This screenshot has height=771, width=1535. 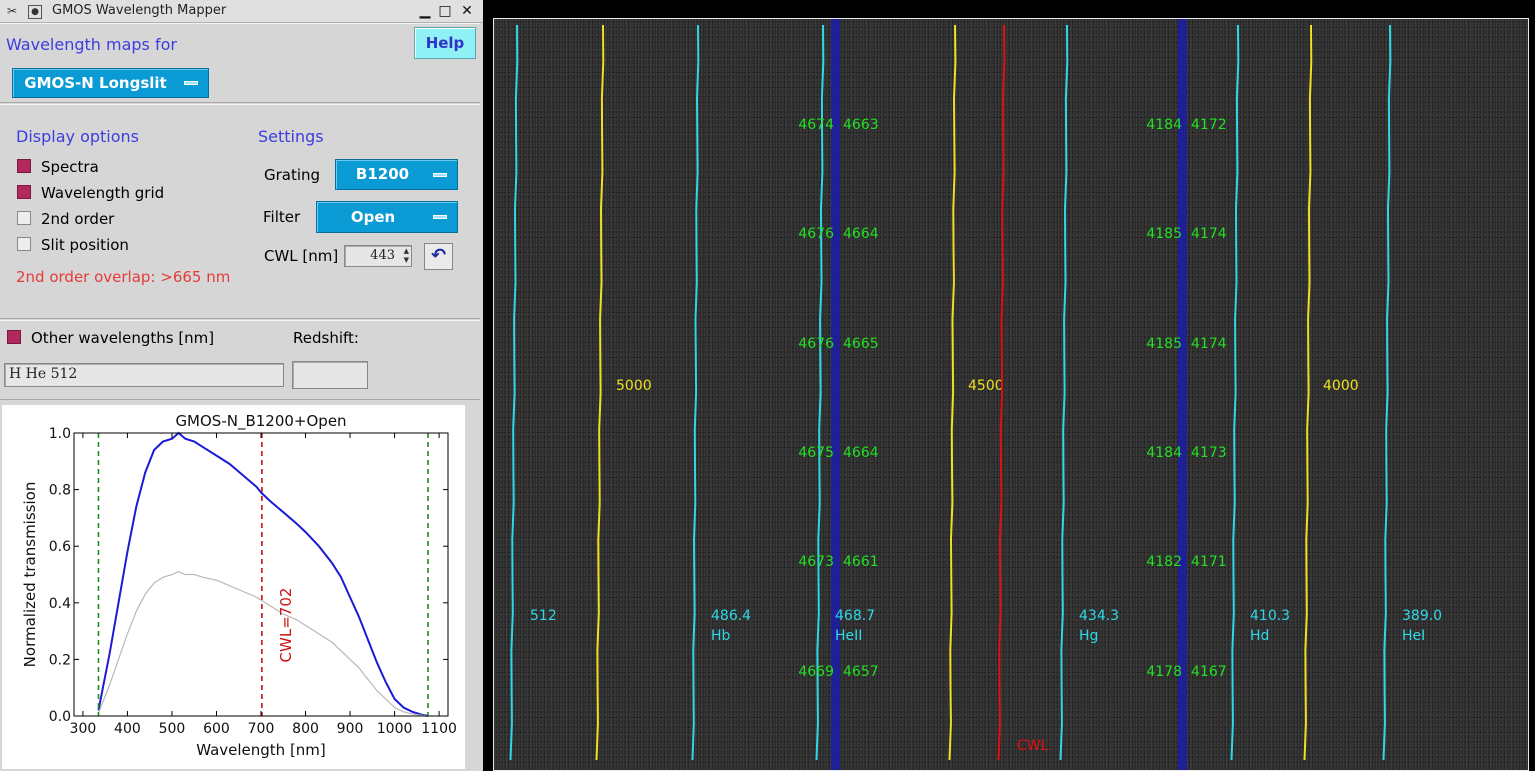 What do you see at coordinates (292, 175) in the screenshot?
I see `grating-label: Grating` at bounding box center [292, 175].